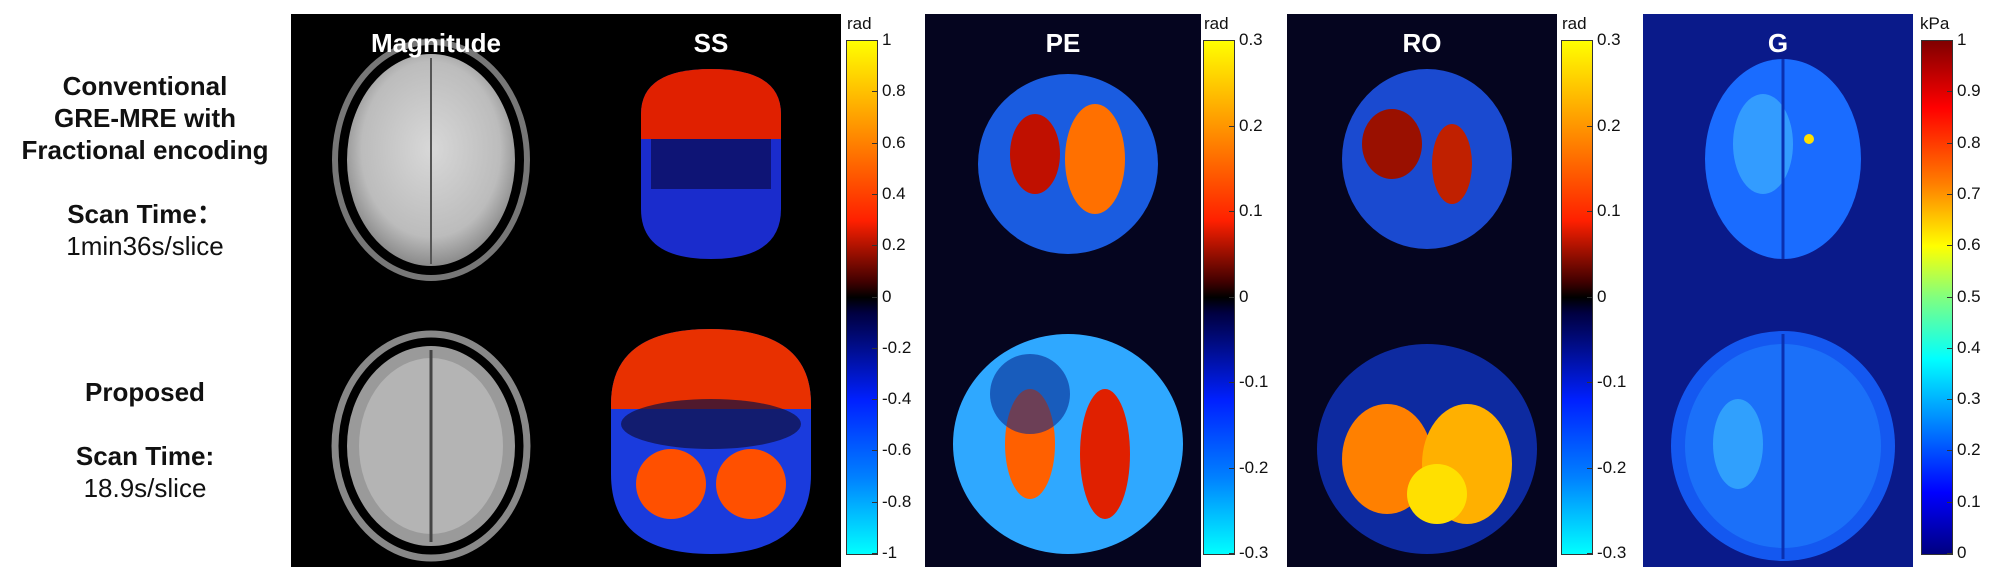 The width and height of the screenshot is (2000, 567). I want to click on colorbar-tick-label: 0.9, so click(1969, 91).